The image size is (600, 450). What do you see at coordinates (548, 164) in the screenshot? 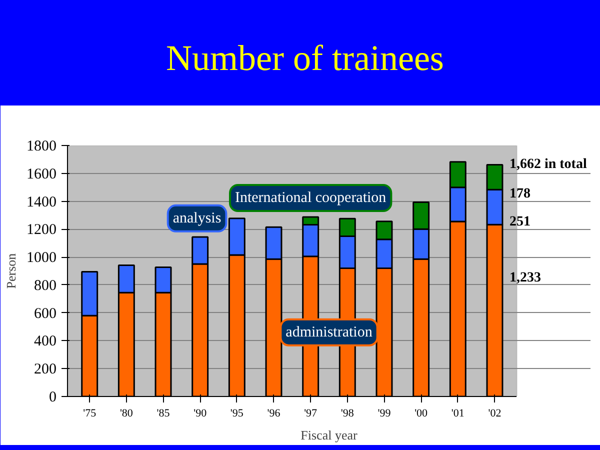
I see `annotation: 1,662 in total` at bounding box center [548, 164].